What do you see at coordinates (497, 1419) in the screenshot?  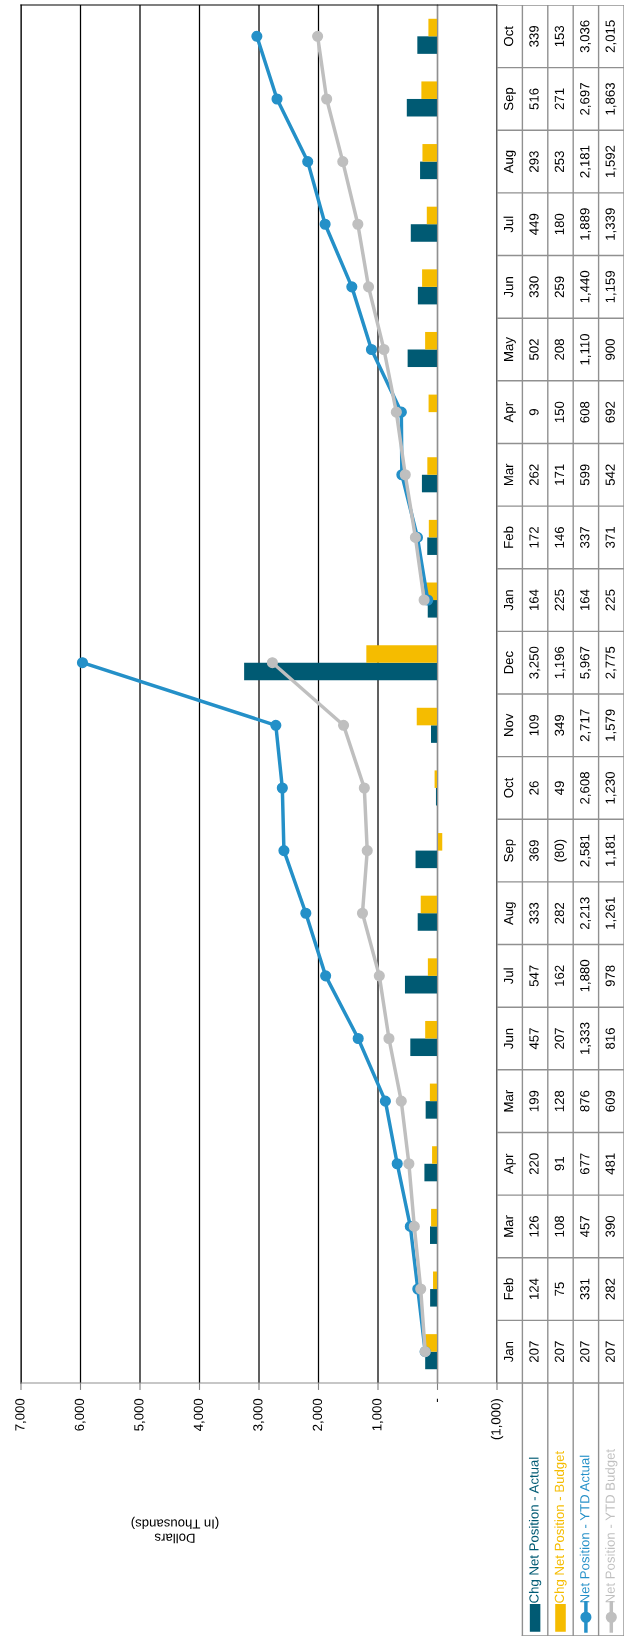 I see `x-tick-label: (1,000)` at bounding box center [497, 1419].